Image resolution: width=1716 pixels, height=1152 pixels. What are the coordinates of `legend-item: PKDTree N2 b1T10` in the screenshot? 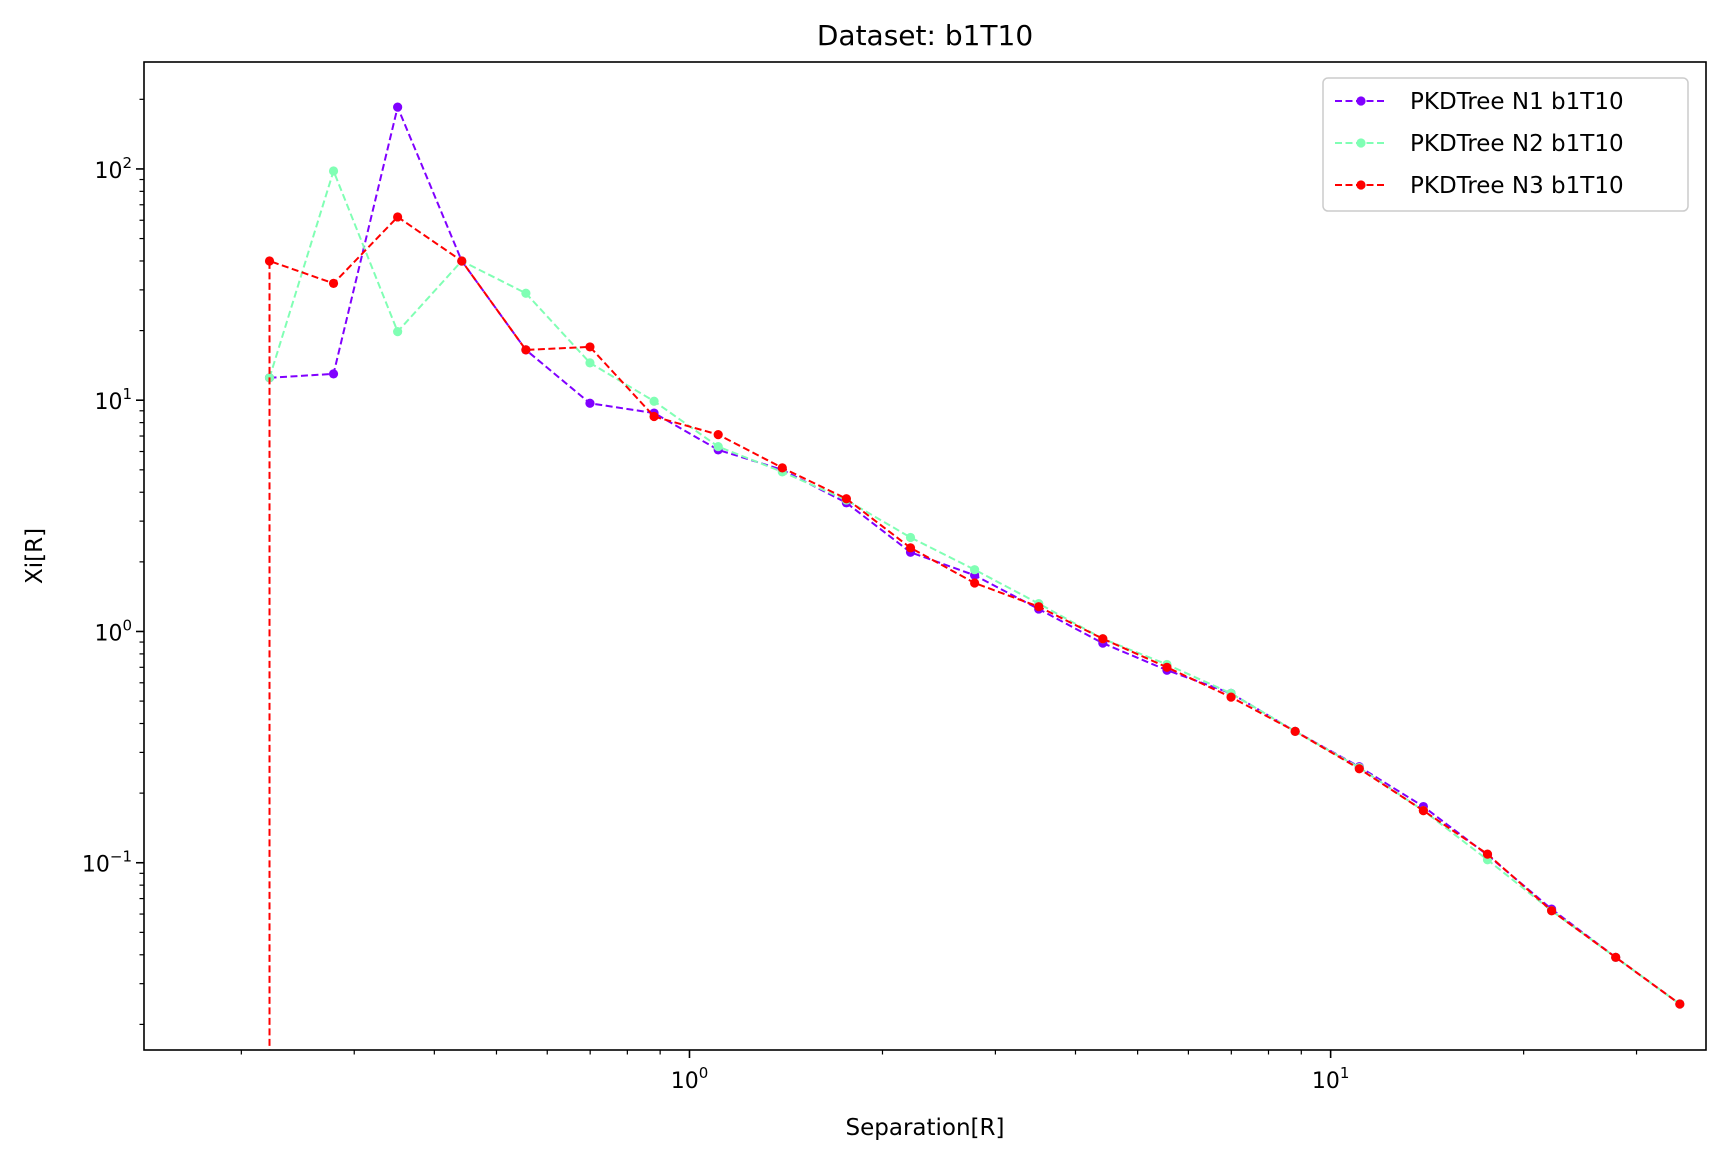 It's located at (1479, 144).